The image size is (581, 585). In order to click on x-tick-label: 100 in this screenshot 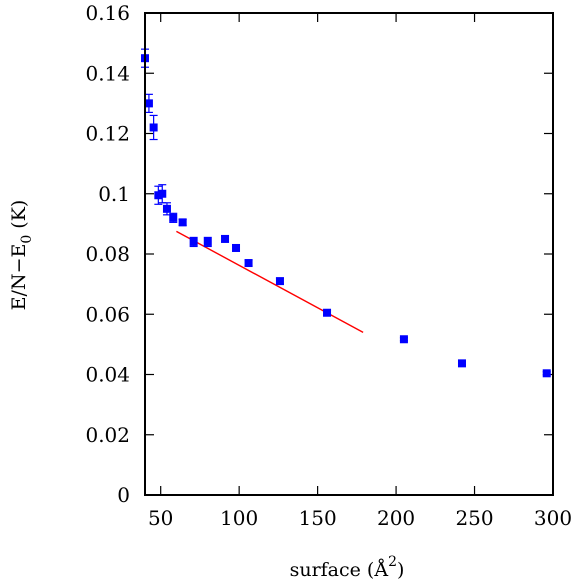, I will do `click(239, 518)`.